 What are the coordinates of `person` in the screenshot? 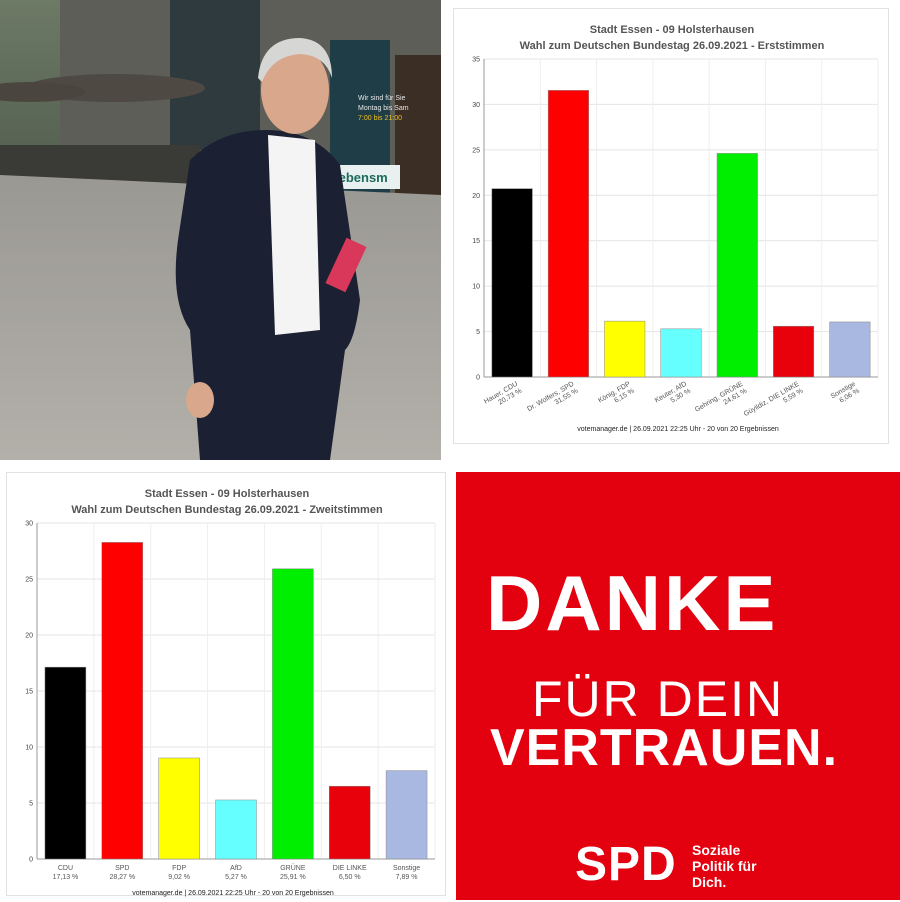 It's located at (271, 249).